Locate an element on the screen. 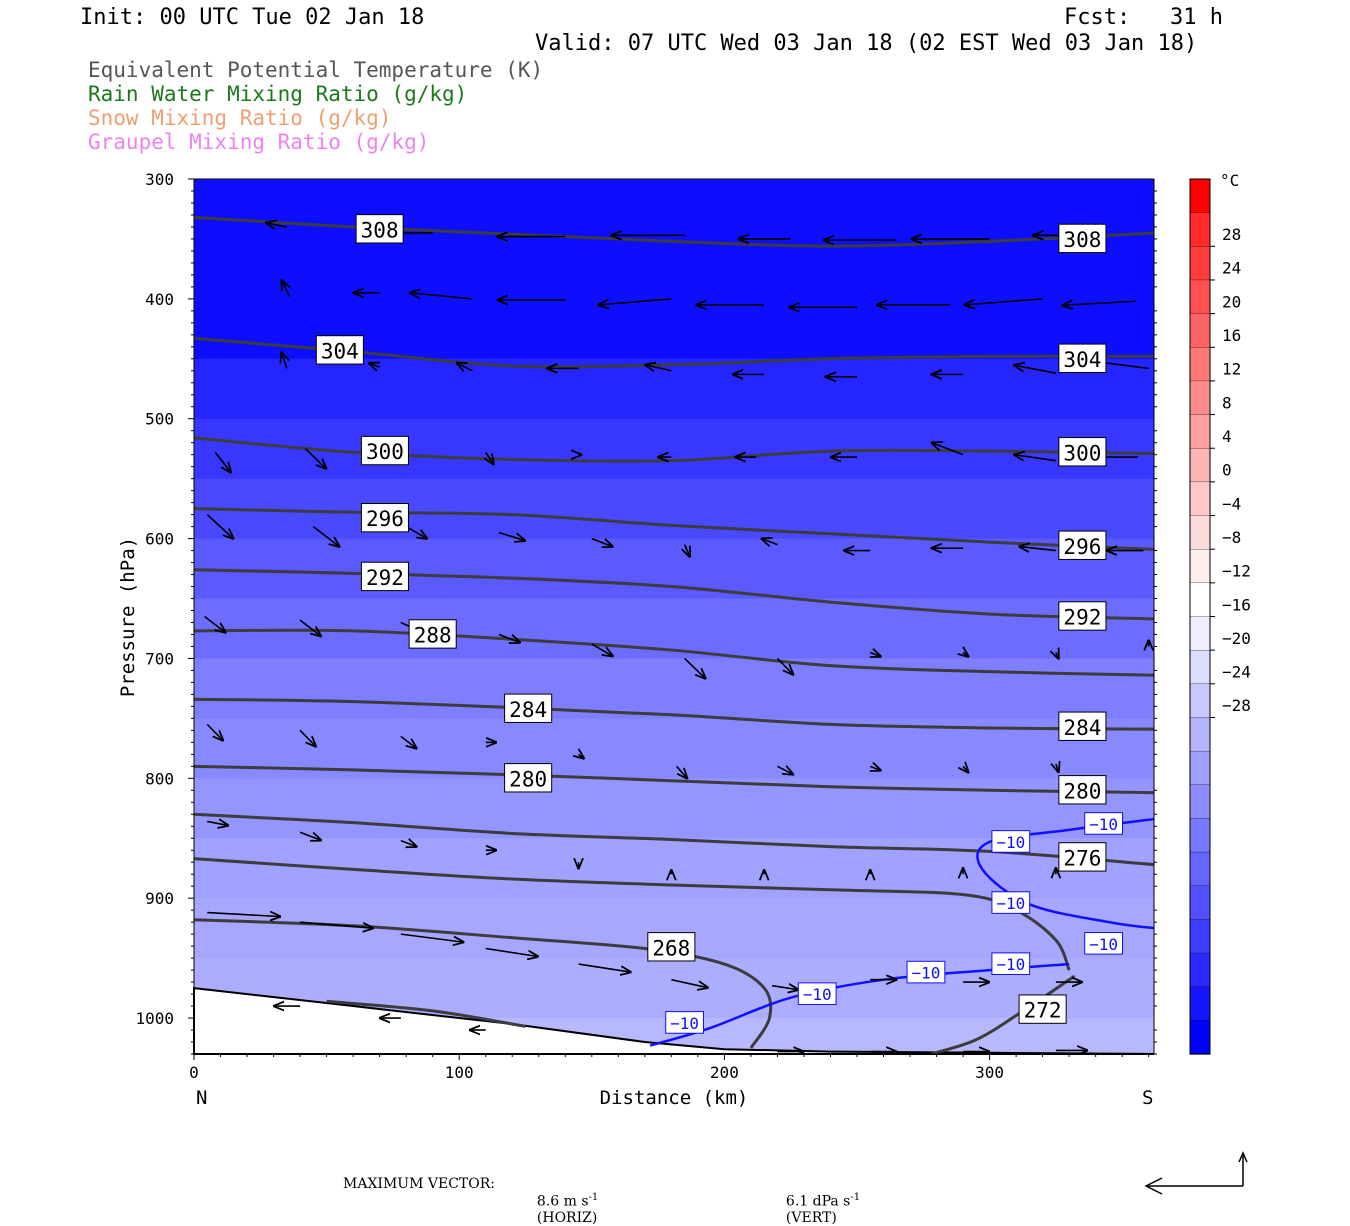 Image resolution: width=1350 pixels, height=1226 pixels. terrain-surface is located at coordinates (674, 1020).